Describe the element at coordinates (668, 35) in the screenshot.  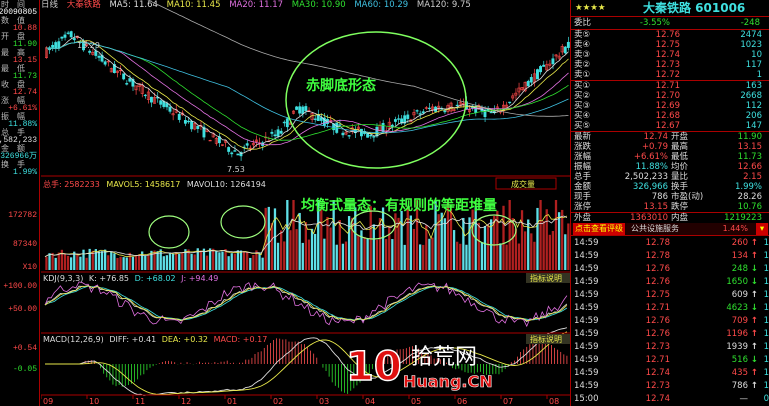
I see `ask-row: 卖⑤ 12.76 2474` at that location.